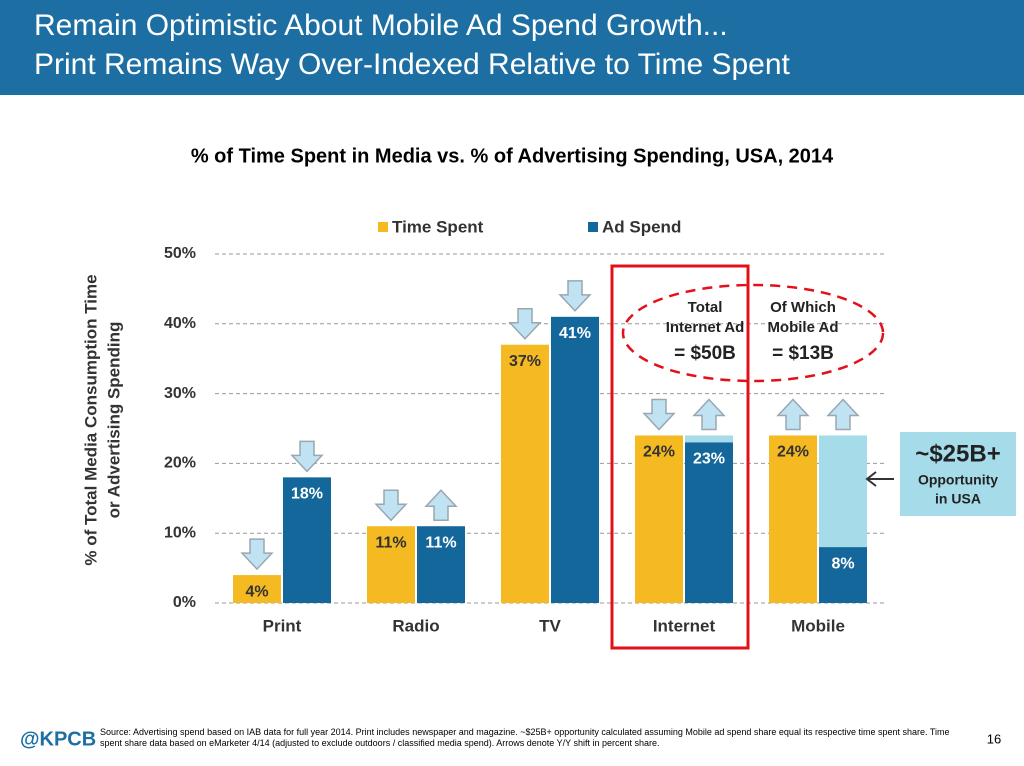  I want to click on header-band, so click(512, 47).